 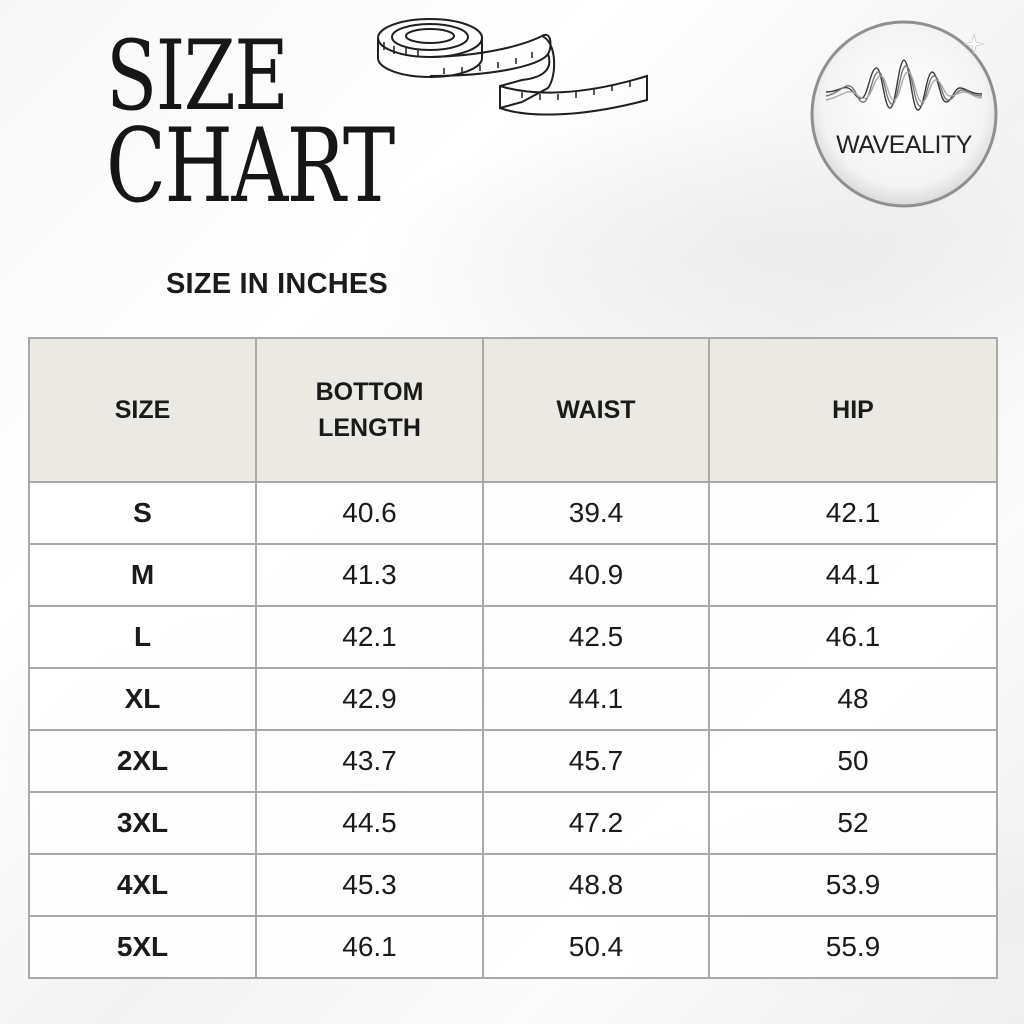 I want to click on bottom-length-cell: 41.3, so click(x=369, y=575).